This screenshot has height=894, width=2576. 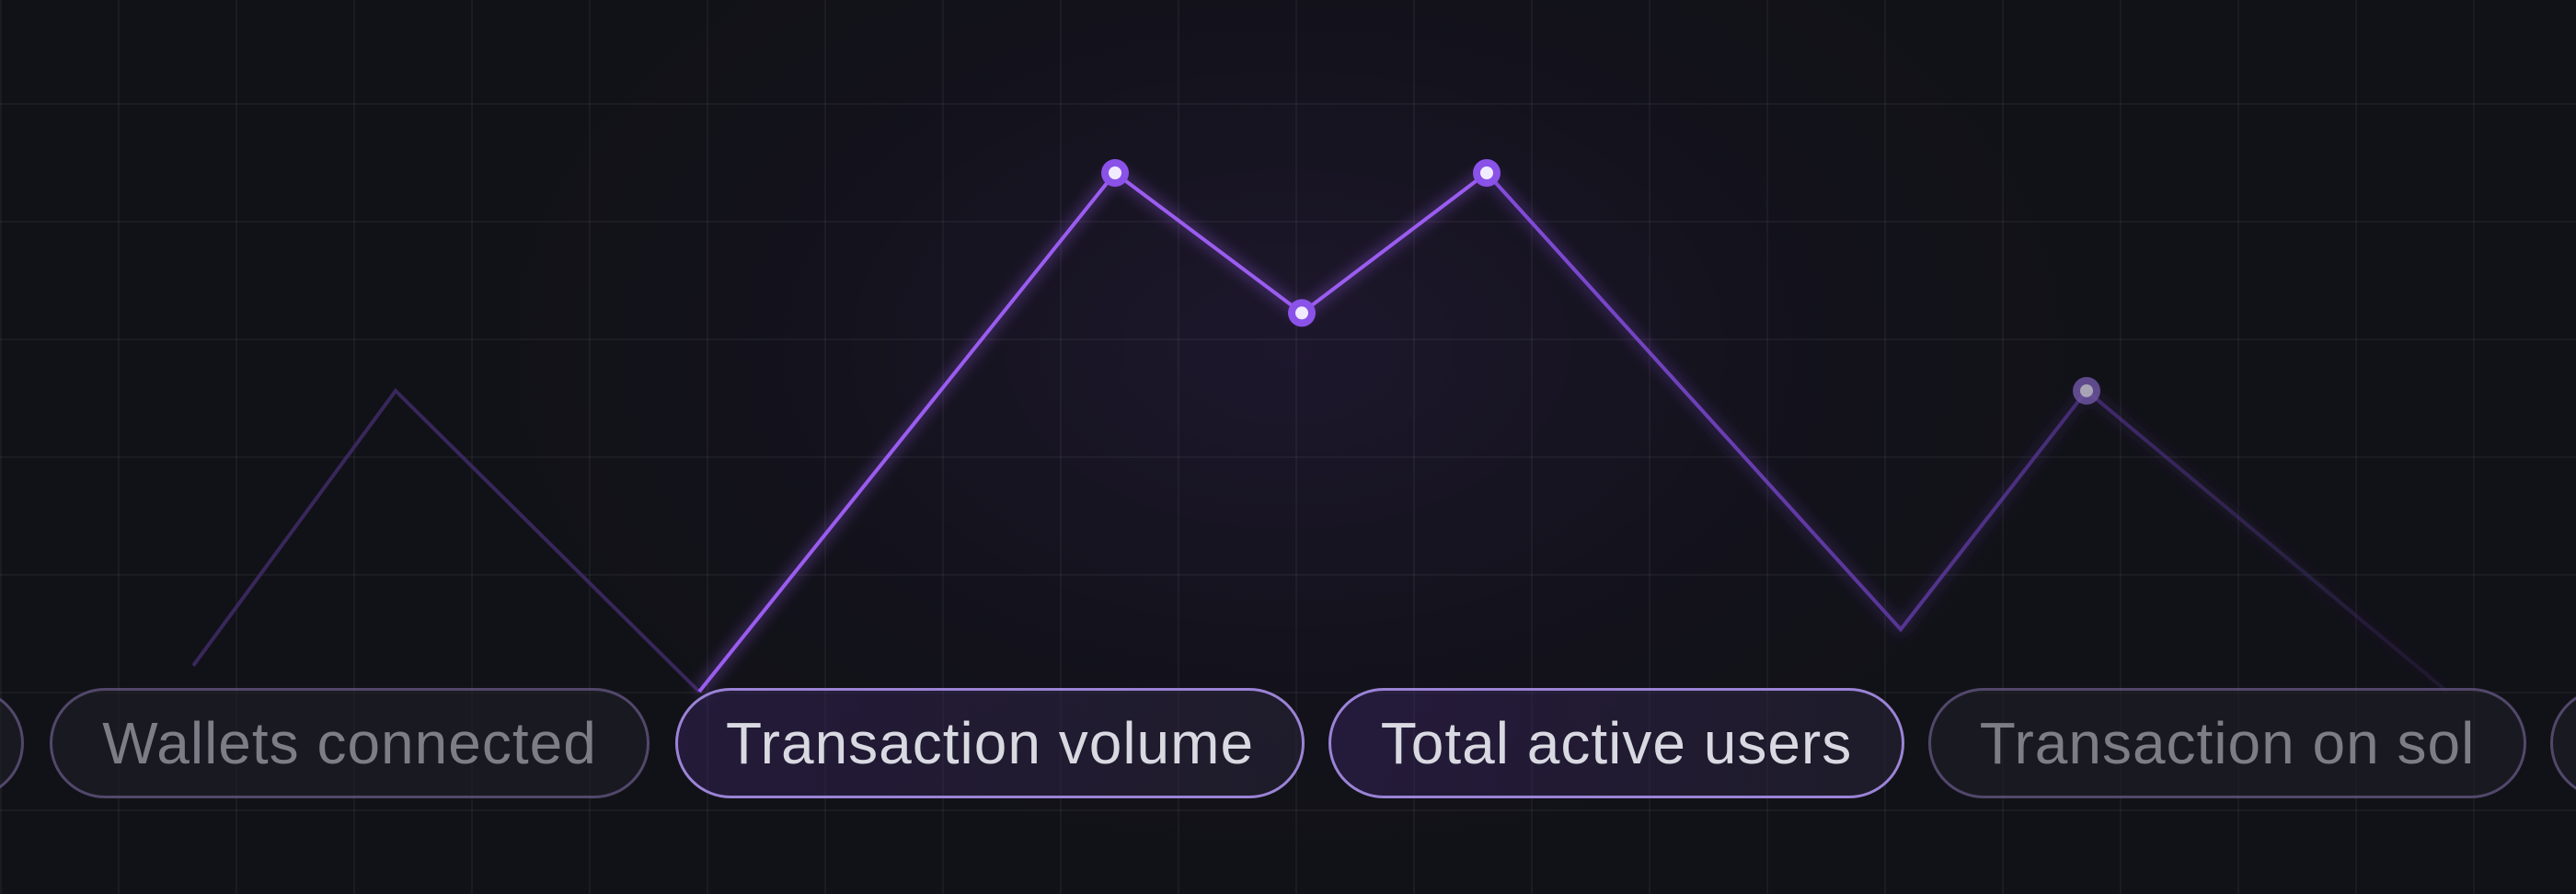 I want to click on tab-wallets-connected: Wallets connected, so click(x=350, y=743).